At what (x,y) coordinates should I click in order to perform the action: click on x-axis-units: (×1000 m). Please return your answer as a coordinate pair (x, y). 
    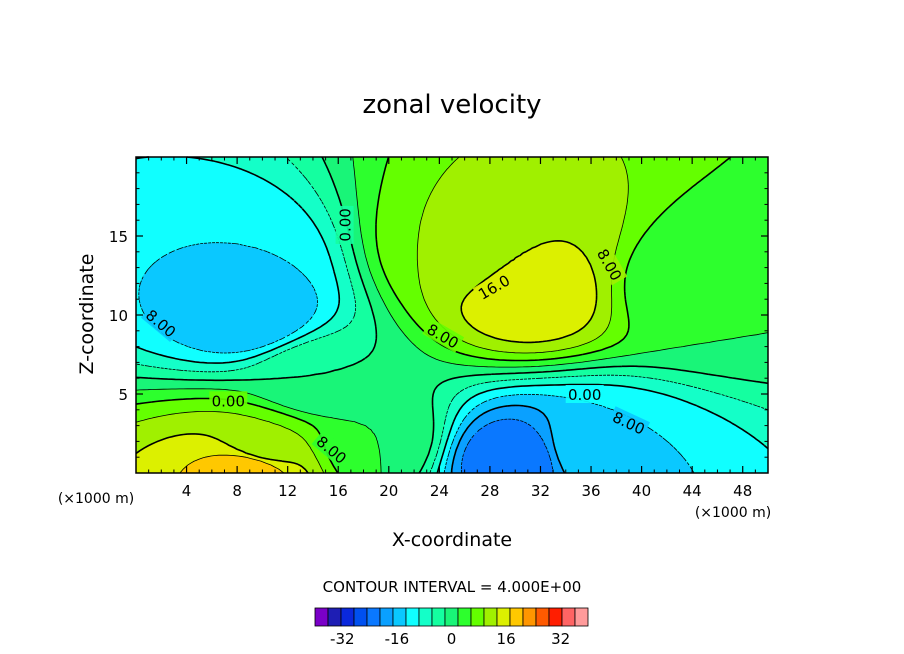
    Looking at the image, I should click on (733, 513).